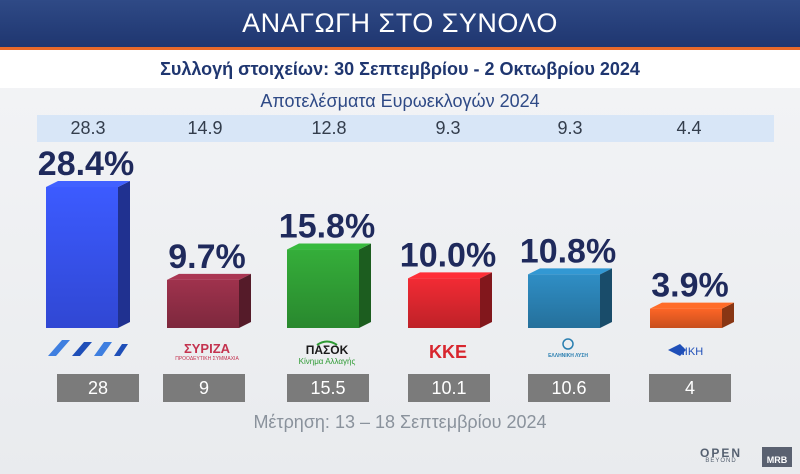 The image size is (800, 474). I want to click on bar-top-nd, so click(88, 184).